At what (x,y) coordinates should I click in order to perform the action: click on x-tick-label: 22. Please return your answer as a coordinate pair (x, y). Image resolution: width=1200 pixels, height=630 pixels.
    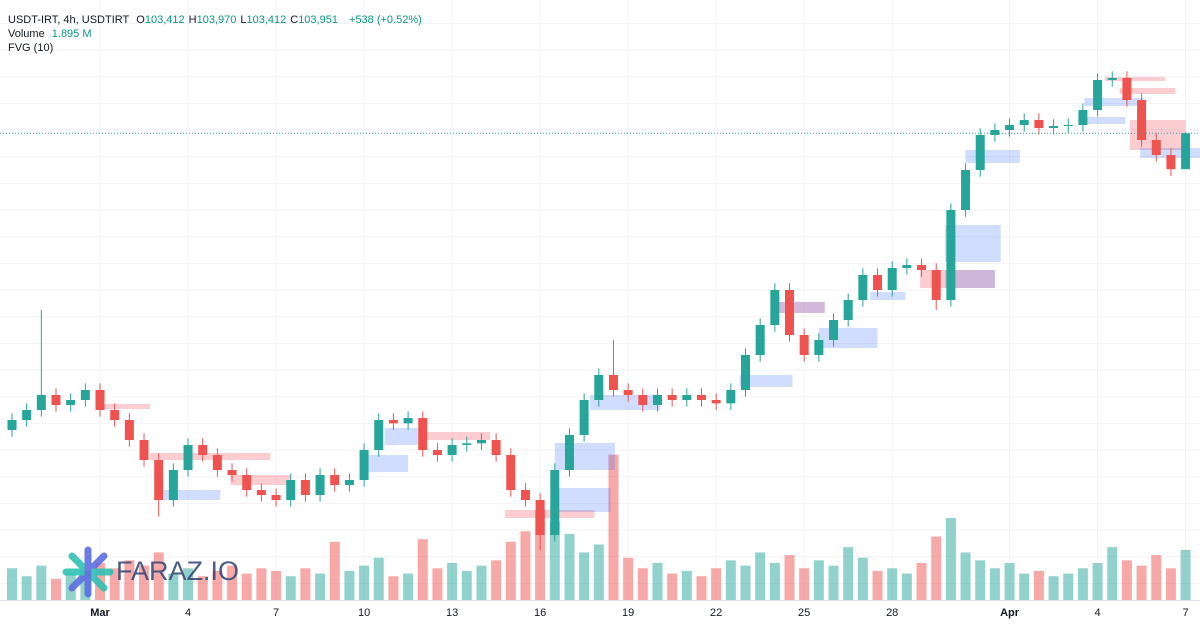
    Looking at the image, I should click on (716, 613).